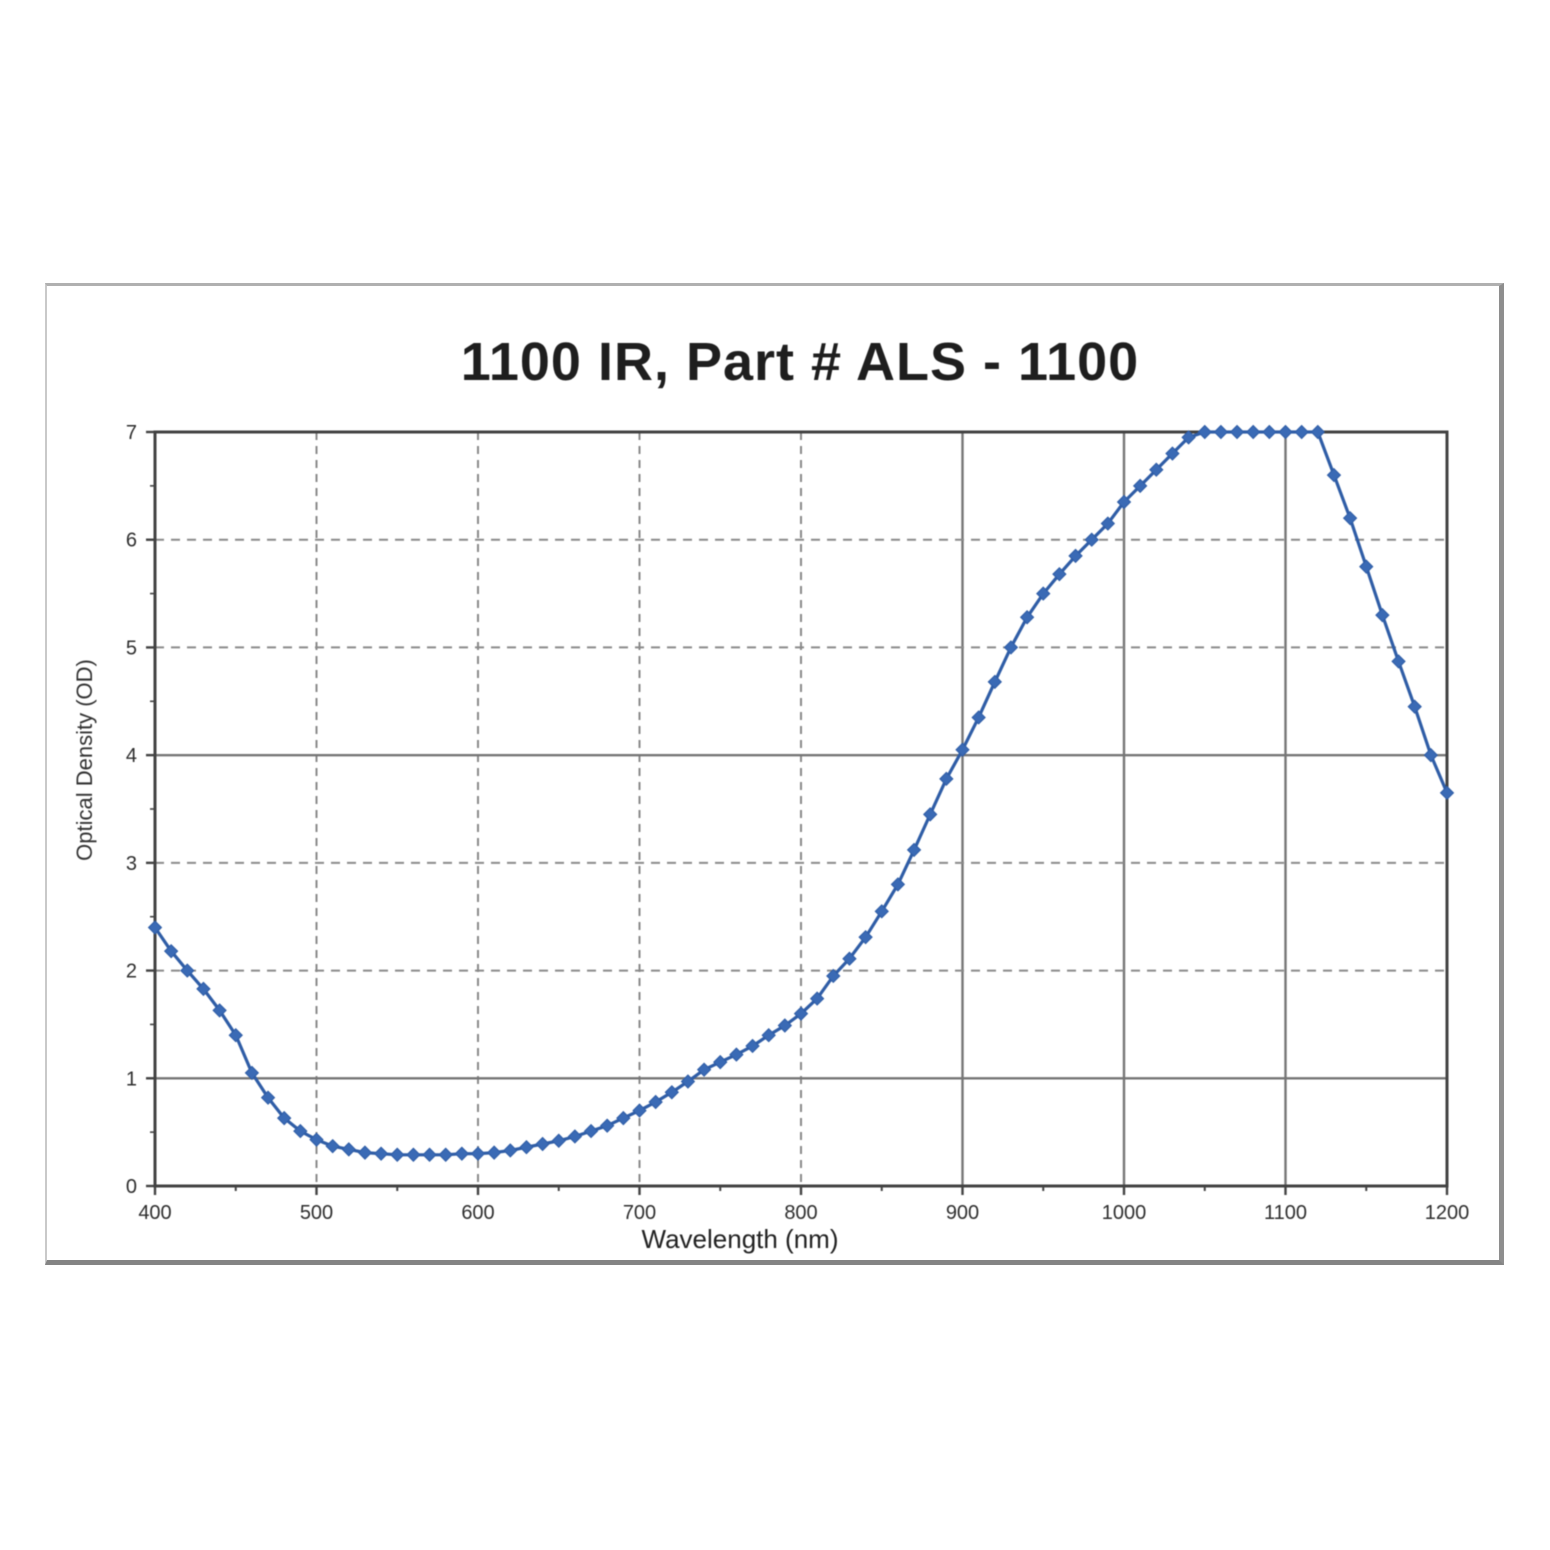 This screenshot has height=1550, width=1550. I want to click on y-tick-label: 0, so click(131, 1187).